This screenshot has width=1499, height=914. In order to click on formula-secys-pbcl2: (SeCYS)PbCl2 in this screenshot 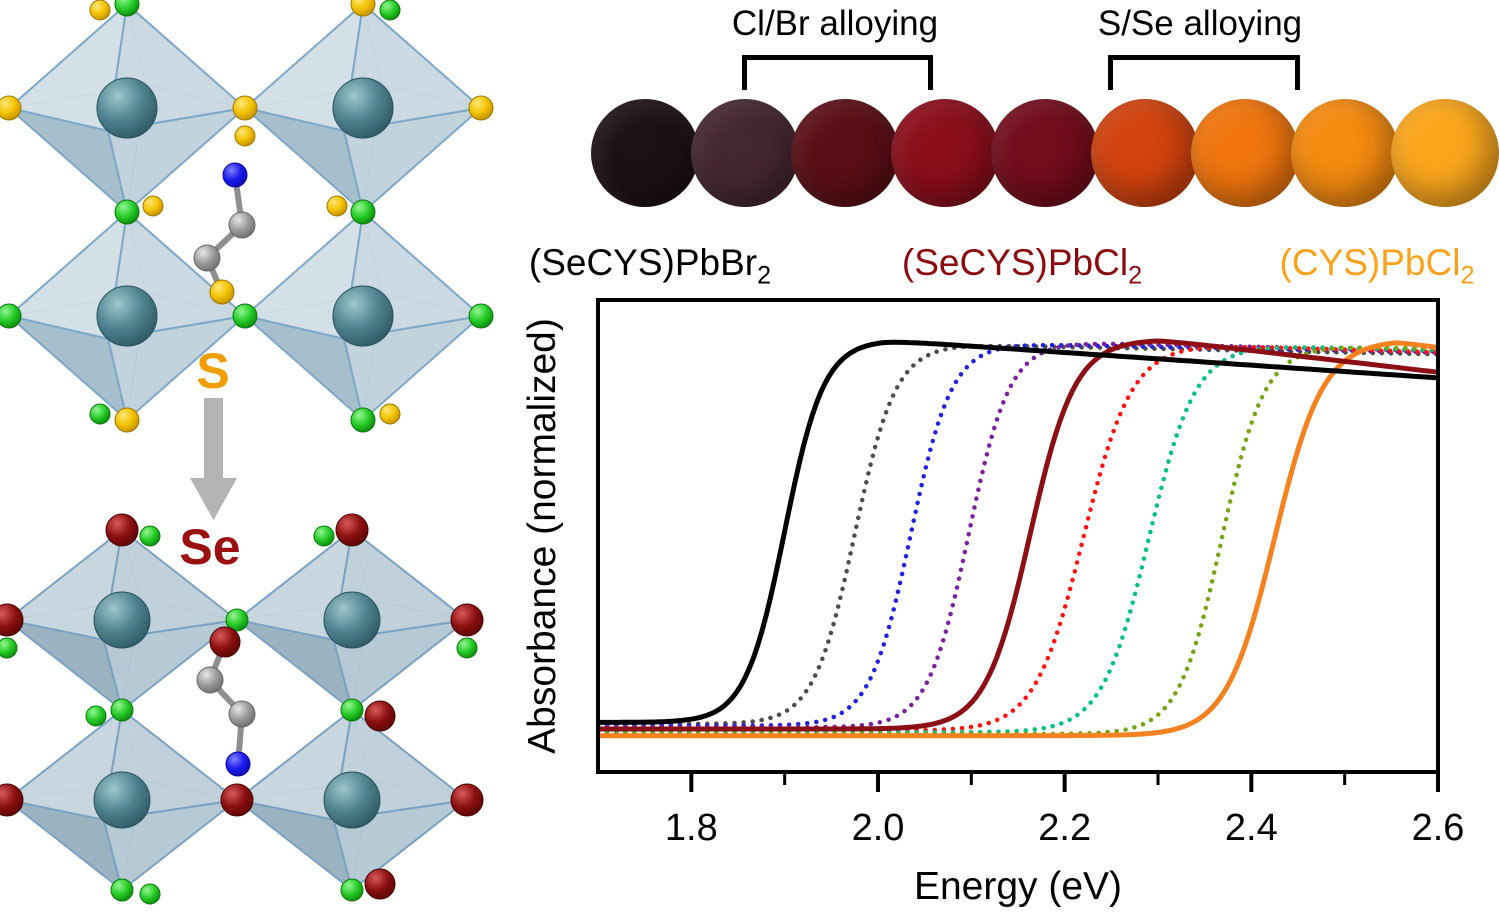, I will do `click(1022, 266)`.